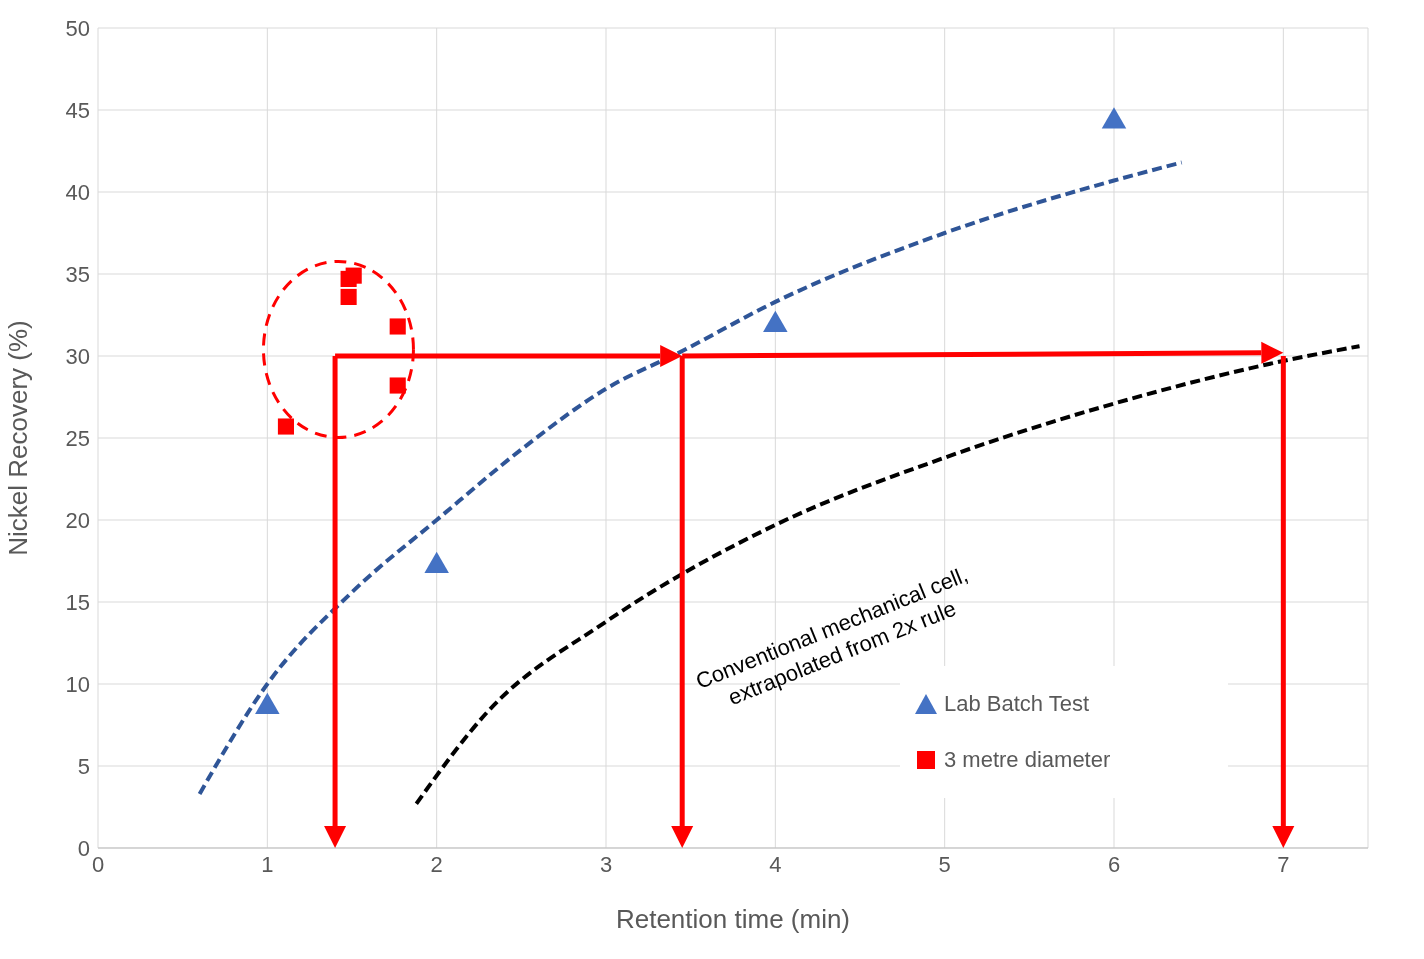 This screenshot has height=959, width=1424. I want to click on x-tick-label: 4, so click(775, 864).